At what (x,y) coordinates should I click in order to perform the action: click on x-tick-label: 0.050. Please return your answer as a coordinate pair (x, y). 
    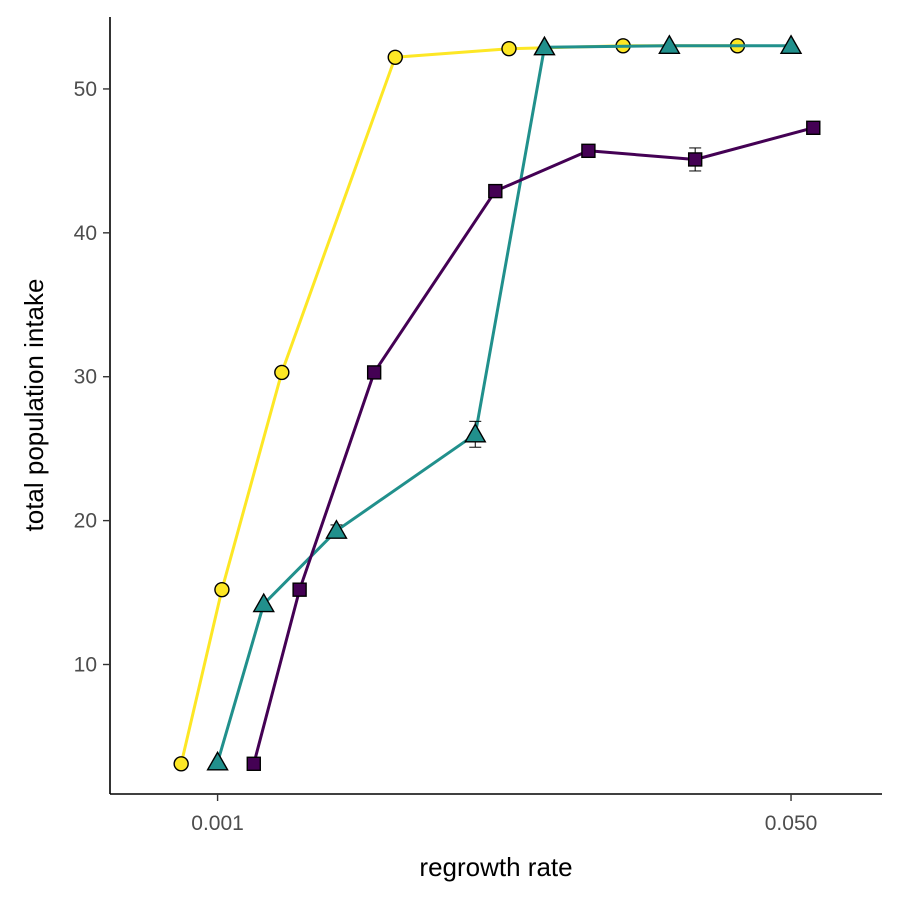
    Looking at the image, I should click on (791, 823).